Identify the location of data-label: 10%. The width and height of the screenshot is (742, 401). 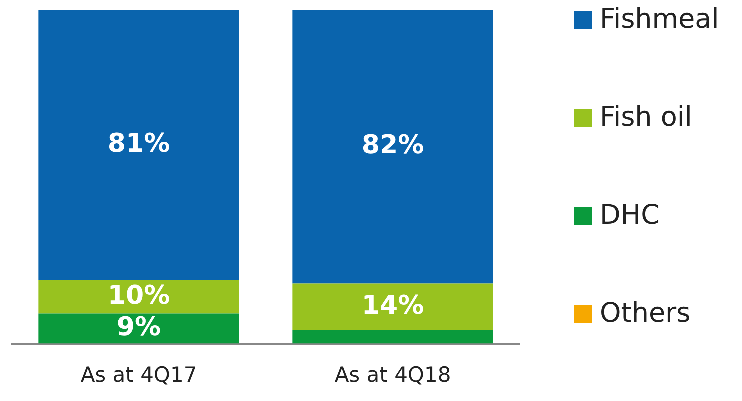
(139, 295).